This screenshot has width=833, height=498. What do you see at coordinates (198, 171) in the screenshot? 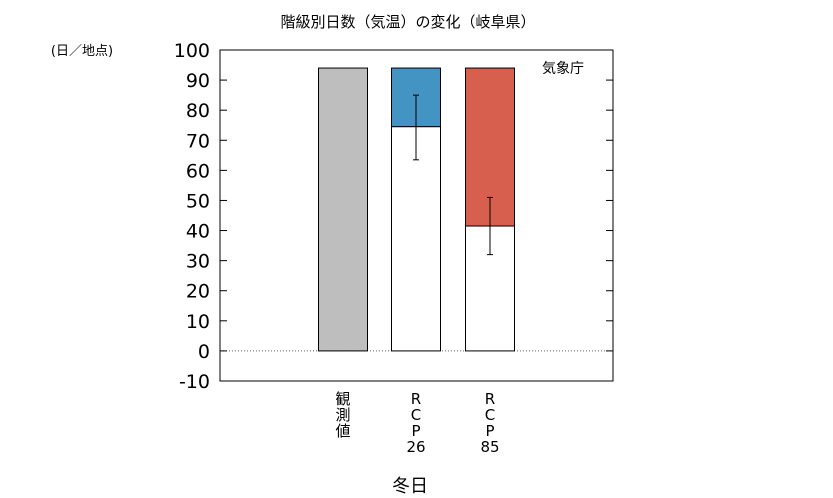
I see `y-tick-label-7: 60` at bounding box center [198, 171].